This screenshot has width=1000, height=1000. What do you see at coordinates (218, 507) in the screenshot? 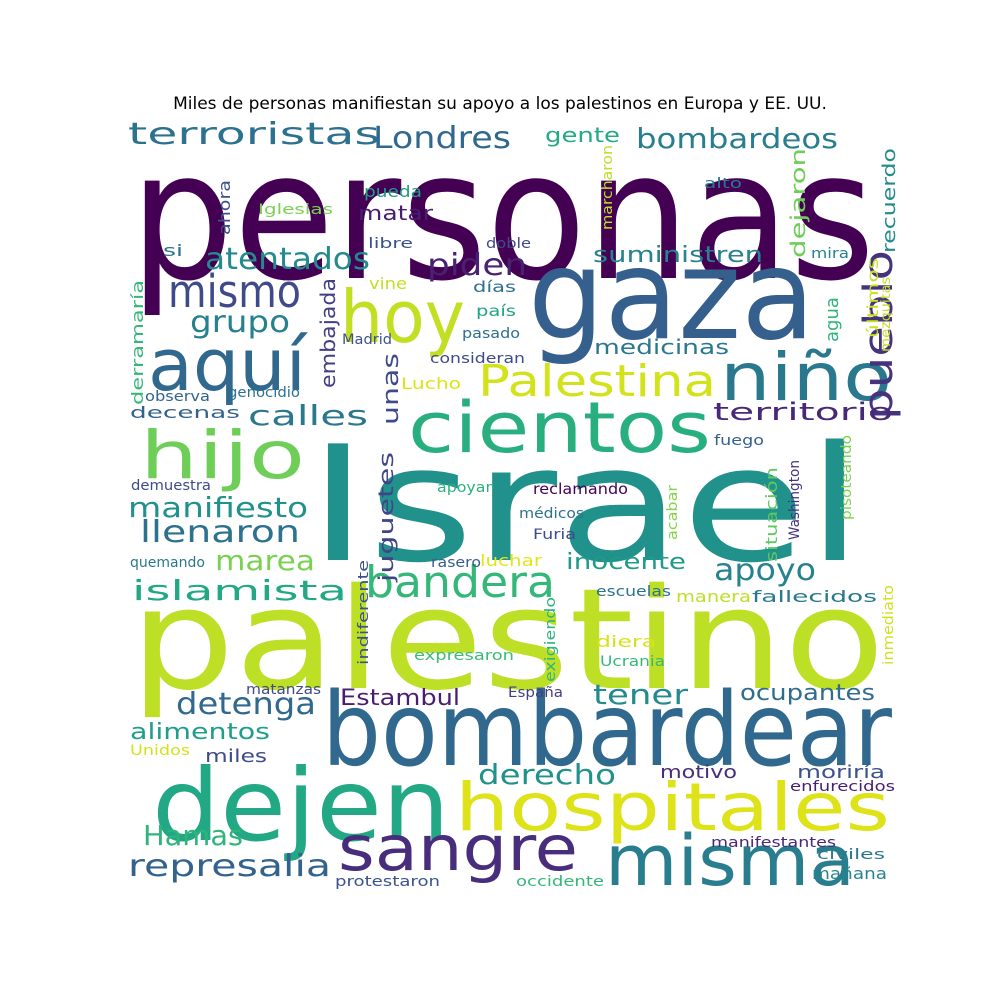
I see `word-manifiesto: manifiesto` at bounding box center [218, 507].